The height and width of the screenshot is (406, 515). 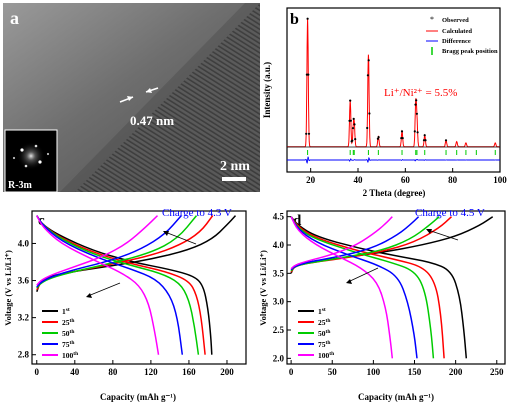 I want to click on charge-curve-50th, so click(x=365, y=244).